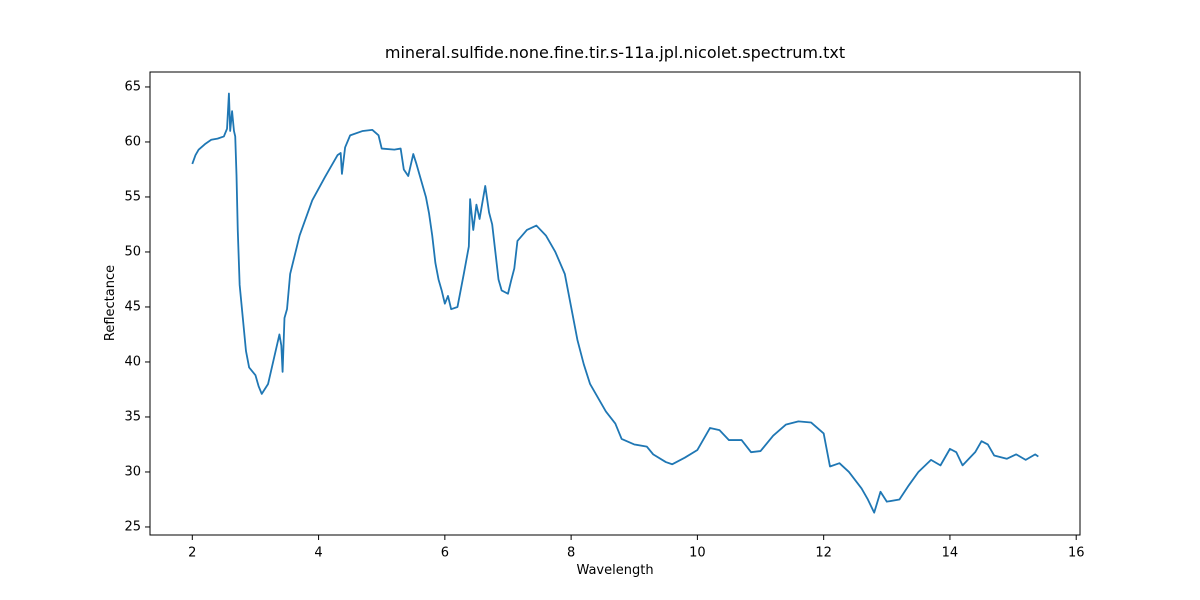 Image resolution: width=1200 pixels, height=600 pixels. Describe the element at coordinates (318, 553) in the screenshot. I see `x-tick-label: 4` at that location.